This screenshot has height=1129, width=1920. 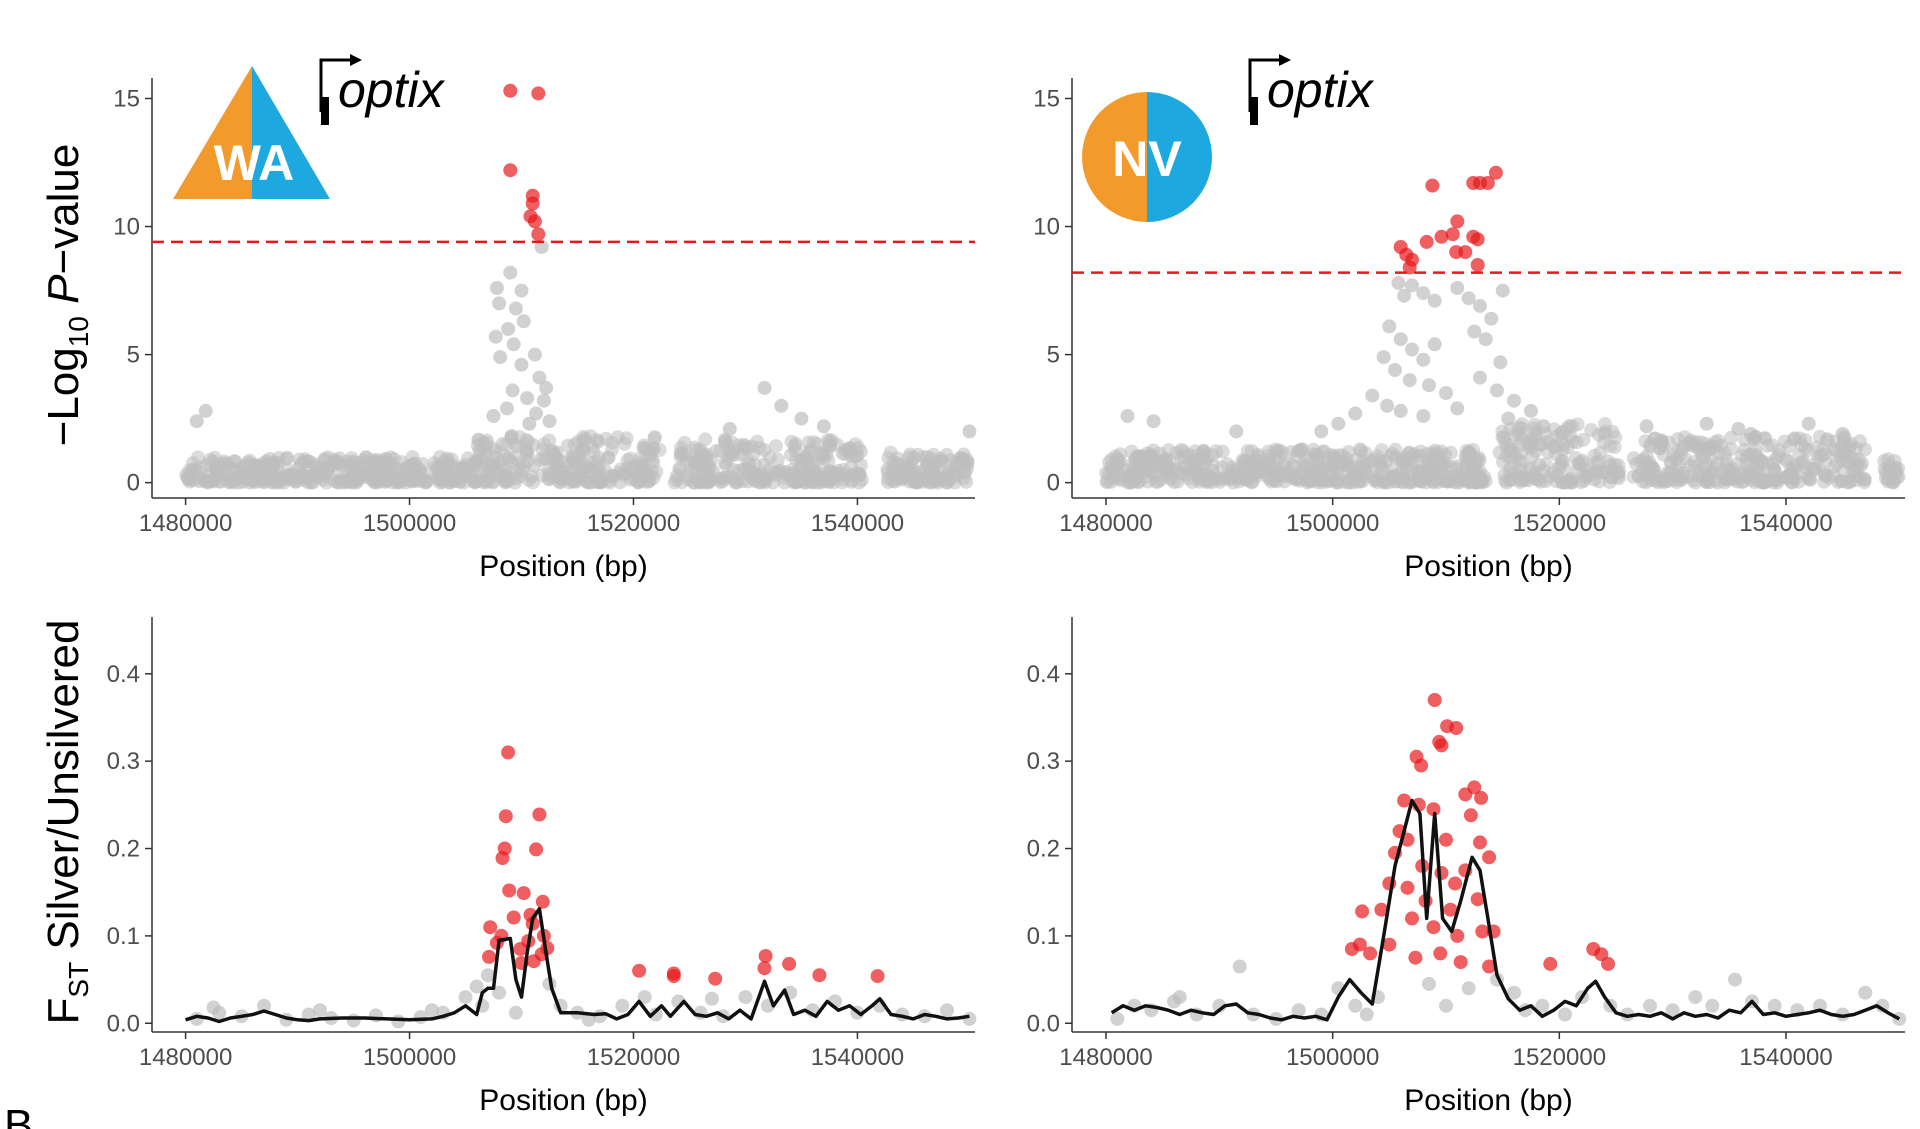 What do you see at coordinates (583, 887) in the screenshot?
I see `points-layer` at bounding box center [583, 887].